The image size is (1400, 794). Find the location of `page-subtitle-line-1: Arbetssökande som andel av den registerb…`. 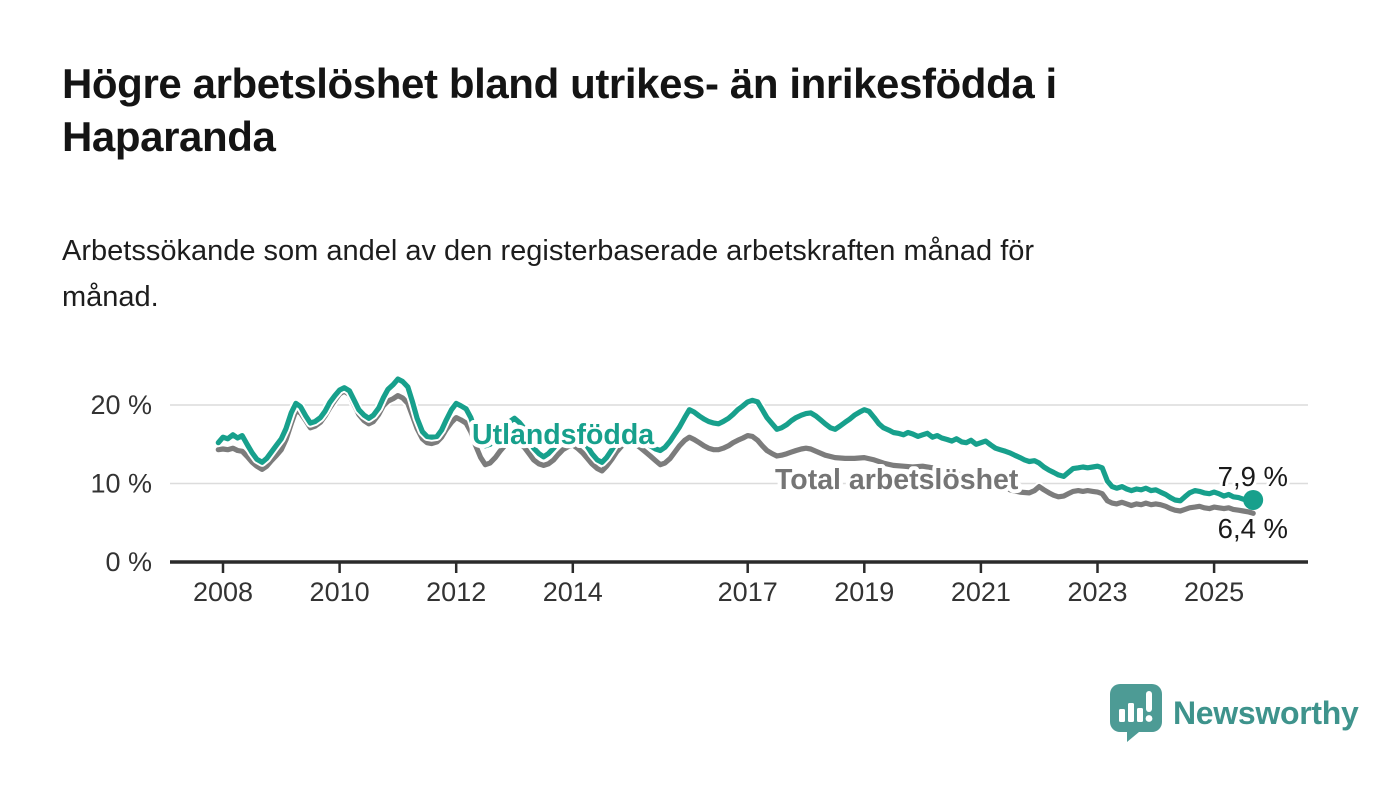

page-subtitle-line-1: Arbetssökande som andel av den registerb… is located at coordinates (548, 251).